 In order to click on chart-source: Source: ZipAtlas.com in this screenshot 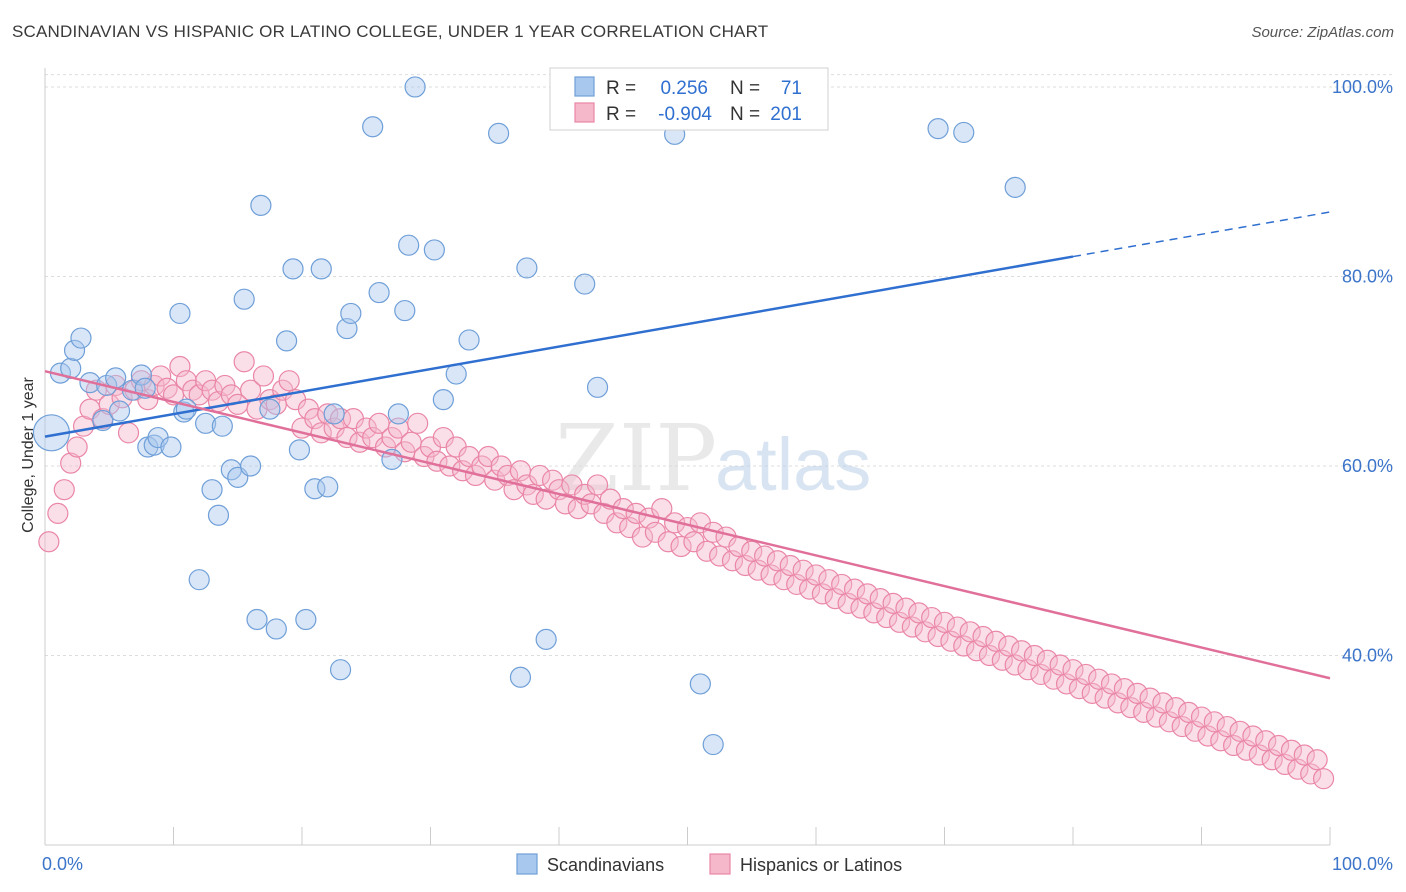, I will do `click(1322, 32)`.